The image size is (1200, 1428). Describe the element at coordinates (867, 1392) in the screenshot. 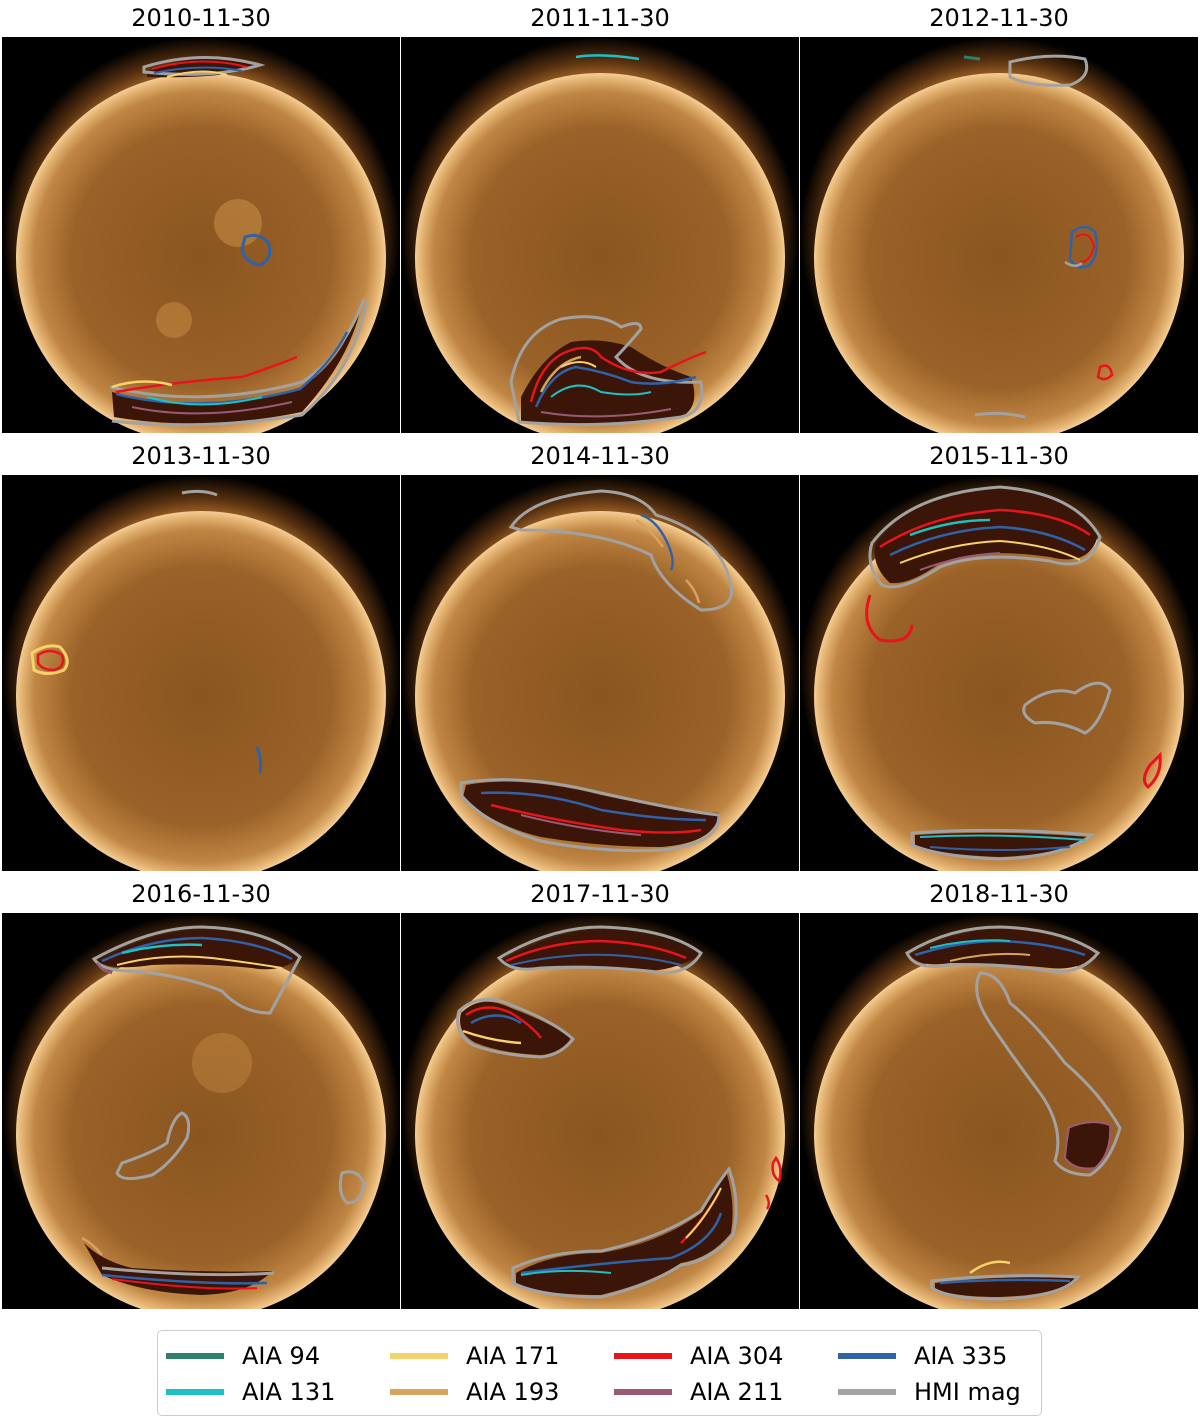

I see `legend-swatch-hmi-mag` at that location.